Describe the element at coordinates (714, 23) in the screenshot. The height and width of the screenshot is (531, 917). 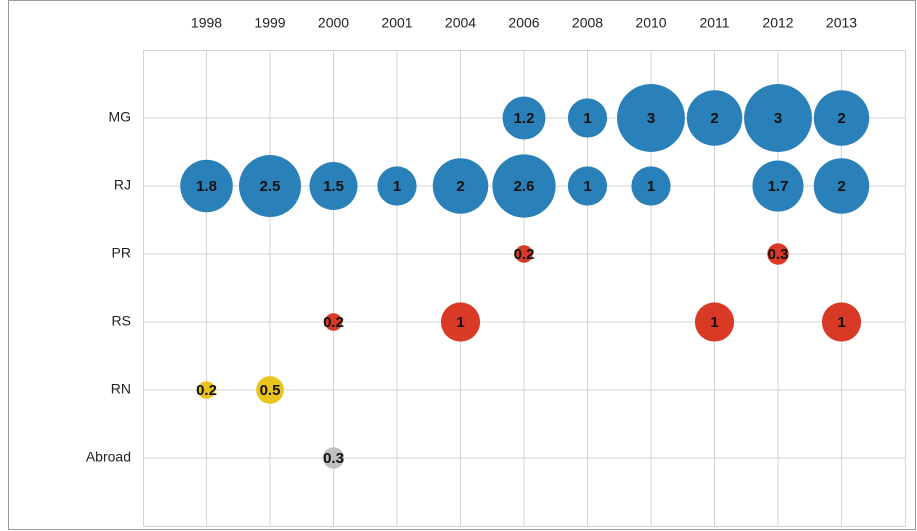
I see `x-tick-label: 2011` at that location.